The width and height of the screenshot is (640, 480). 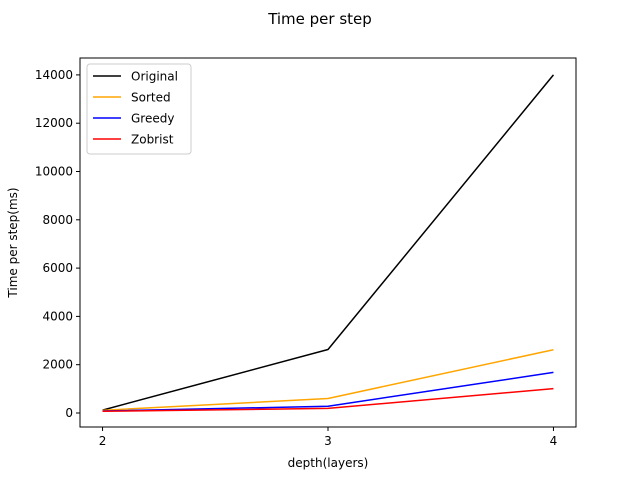 I want to click on series-line-greedy, so click(x=328, y=391).